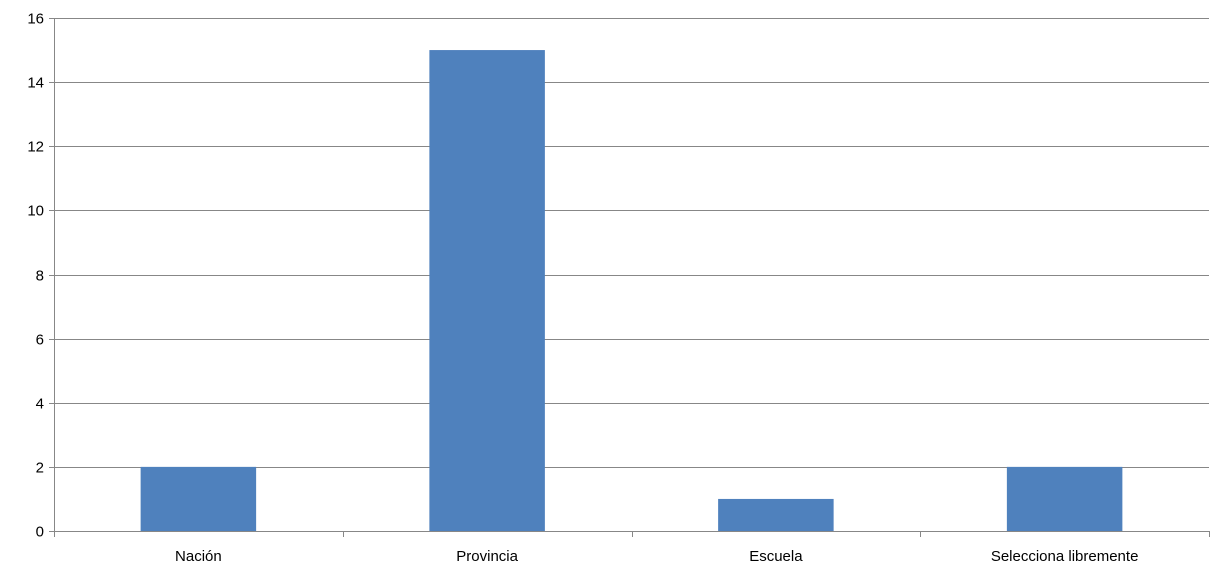  What do you see at coordinates (35, 147) in the screenshot?
I see `y-tick-label-12: 12` at bounding box center [35, 147].